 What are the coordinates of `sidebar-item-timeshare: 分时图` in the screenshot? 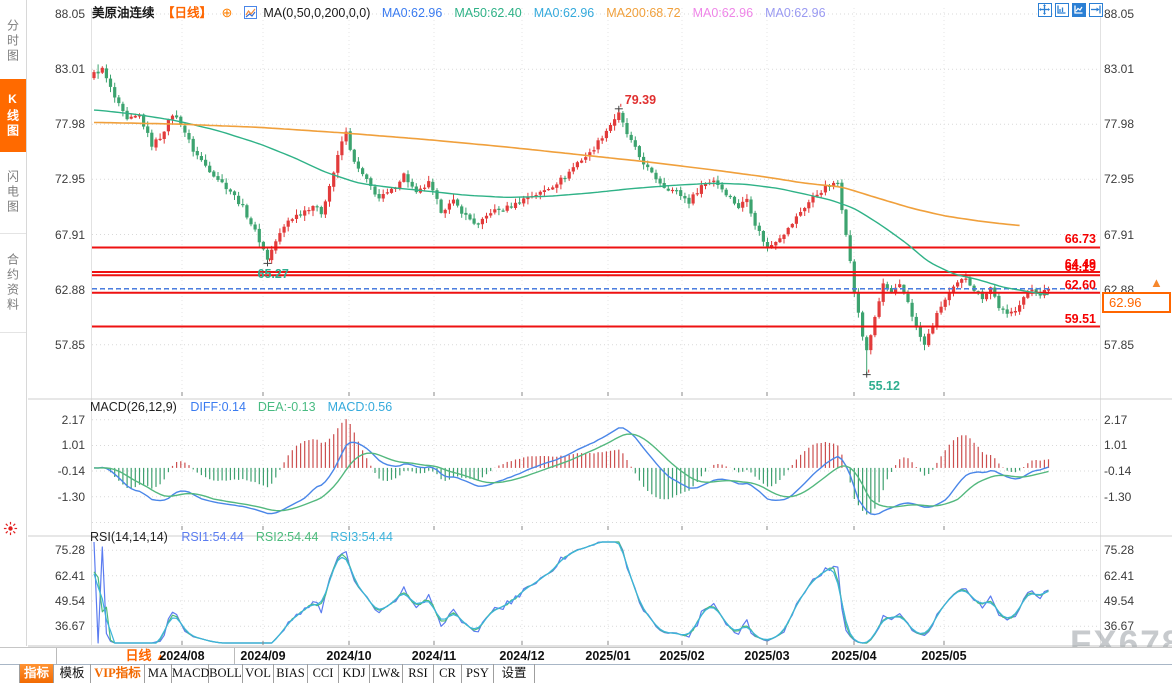 It's located at (13, 42).